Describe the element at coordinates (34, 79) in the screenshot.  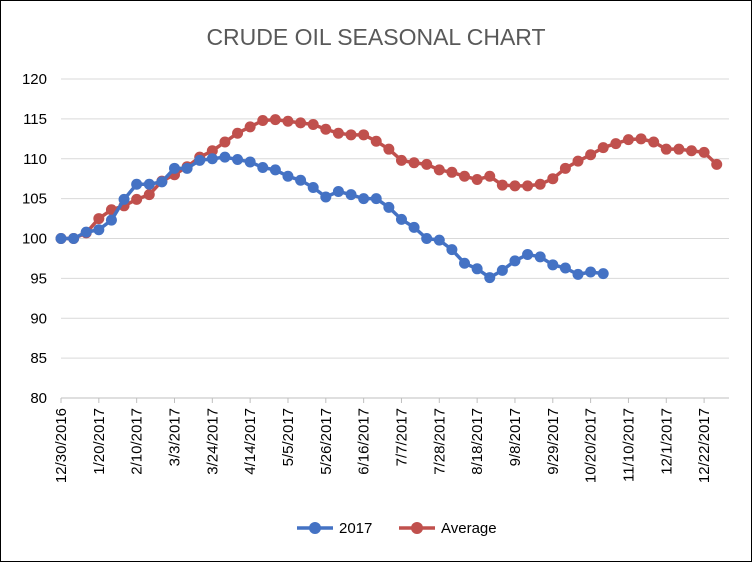
I see `y-tick-label: 120` at that location.